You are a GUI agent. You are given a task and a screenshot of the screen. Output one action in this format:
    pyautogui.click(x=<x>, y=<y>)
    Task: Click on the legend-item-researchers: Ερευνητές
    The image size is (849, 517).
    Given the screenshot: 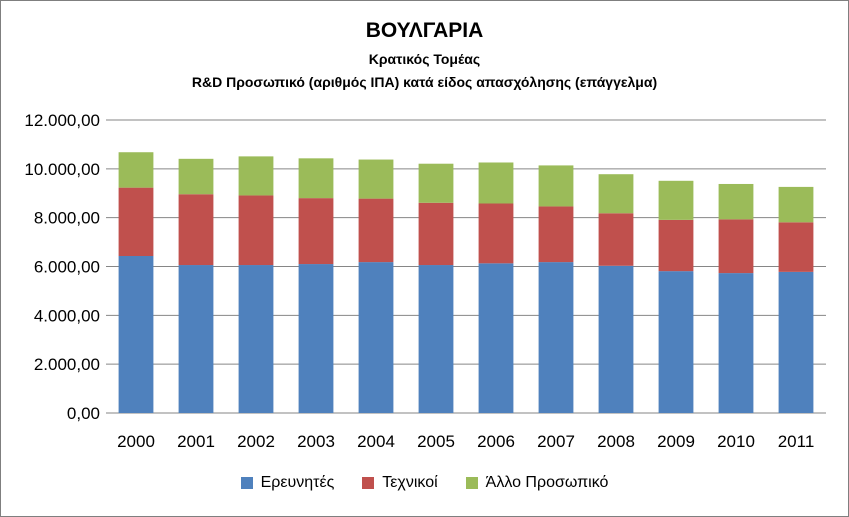 What is the action you would take?
    pyautogui.click(x=287, y=483)
    